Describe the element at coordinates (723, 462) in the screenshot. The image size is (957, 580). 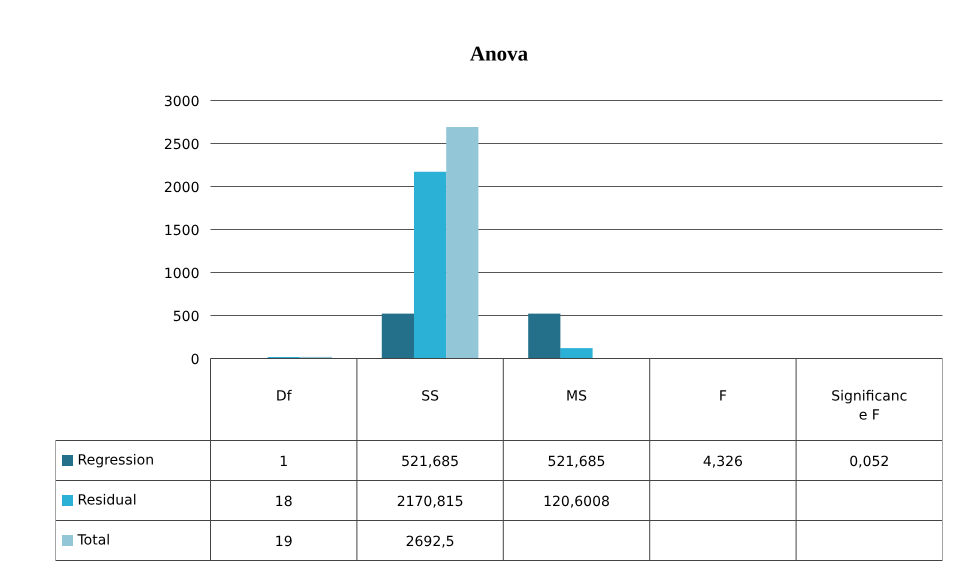
I see `data-label: 4,326` at that location.